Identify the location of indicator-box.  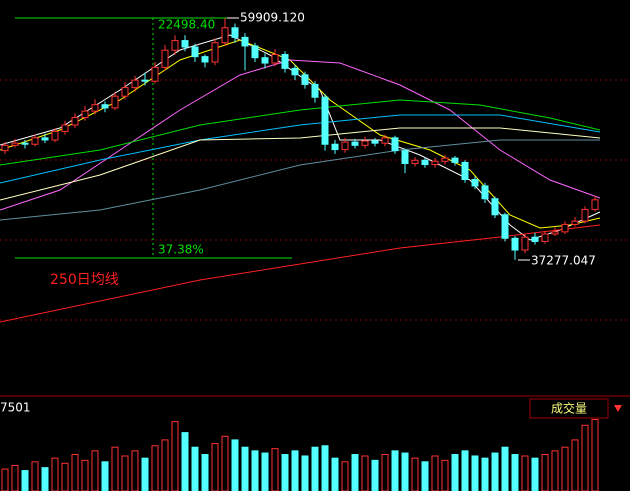
(569, 408).